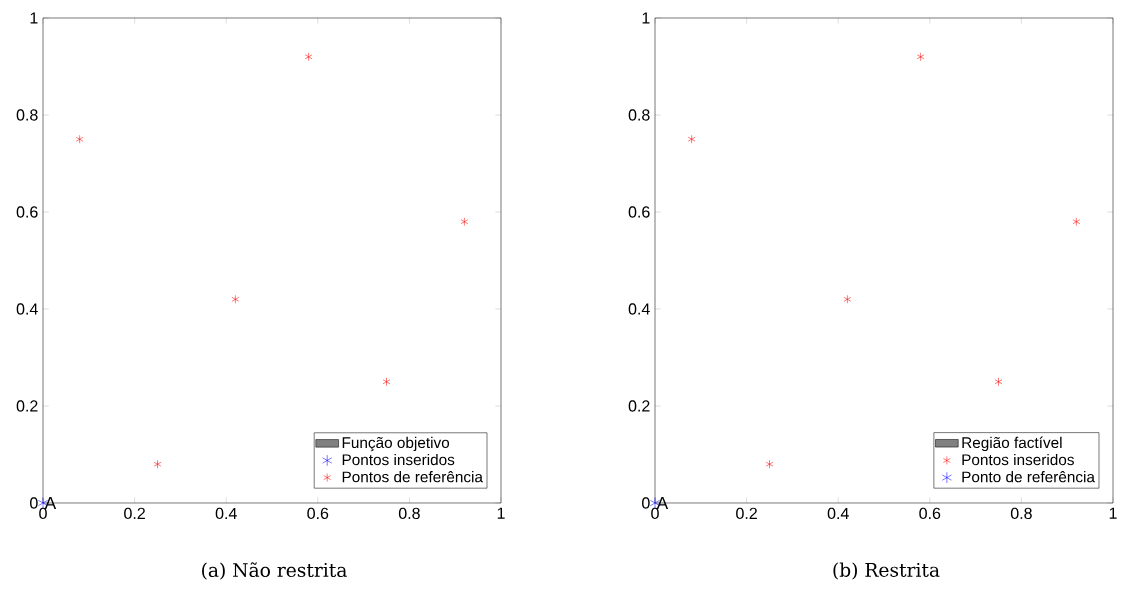 This screenshot has width=1124, height=613. I want to click on text: (b) Restrita, so click(886, 571).